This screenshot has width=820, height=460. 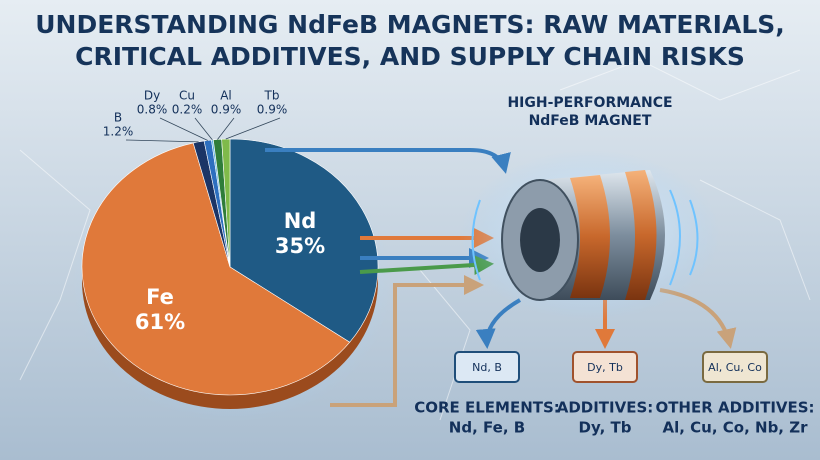 I want to click on bin-label: Al, Cu, Co, so click(x=735, y=367).